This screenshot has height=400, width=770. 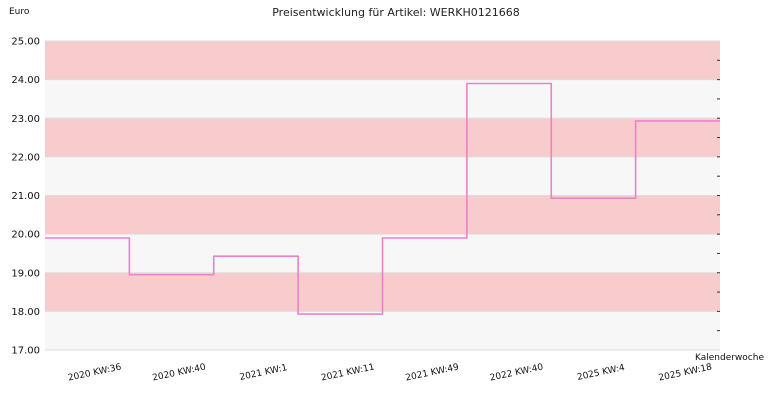 I want to click on y-axis-label: Euro, so click(x=19, y=12).